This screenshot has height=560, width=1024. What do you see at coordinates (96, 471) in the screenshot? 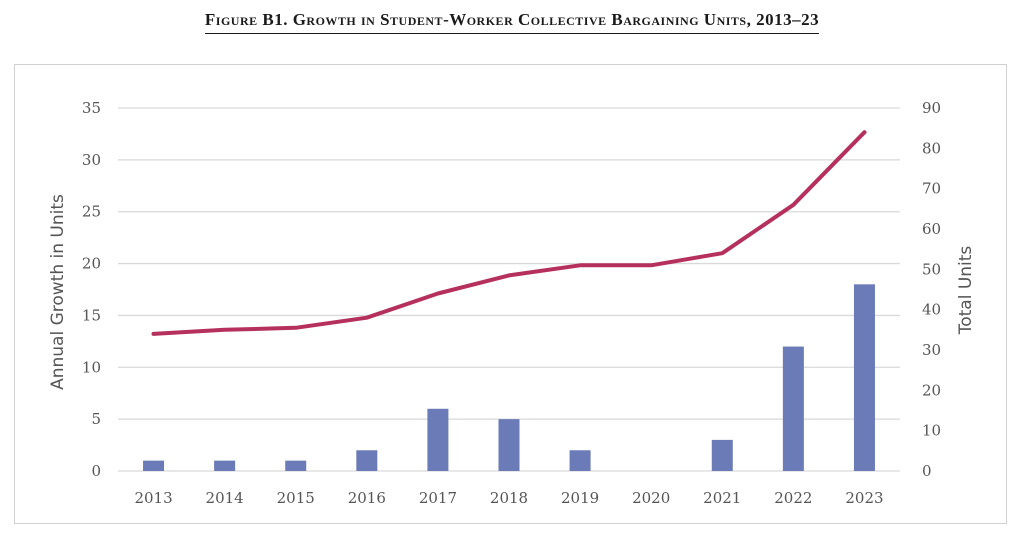
I see `left-tick-label: 0` at bounding box center [96, 471].